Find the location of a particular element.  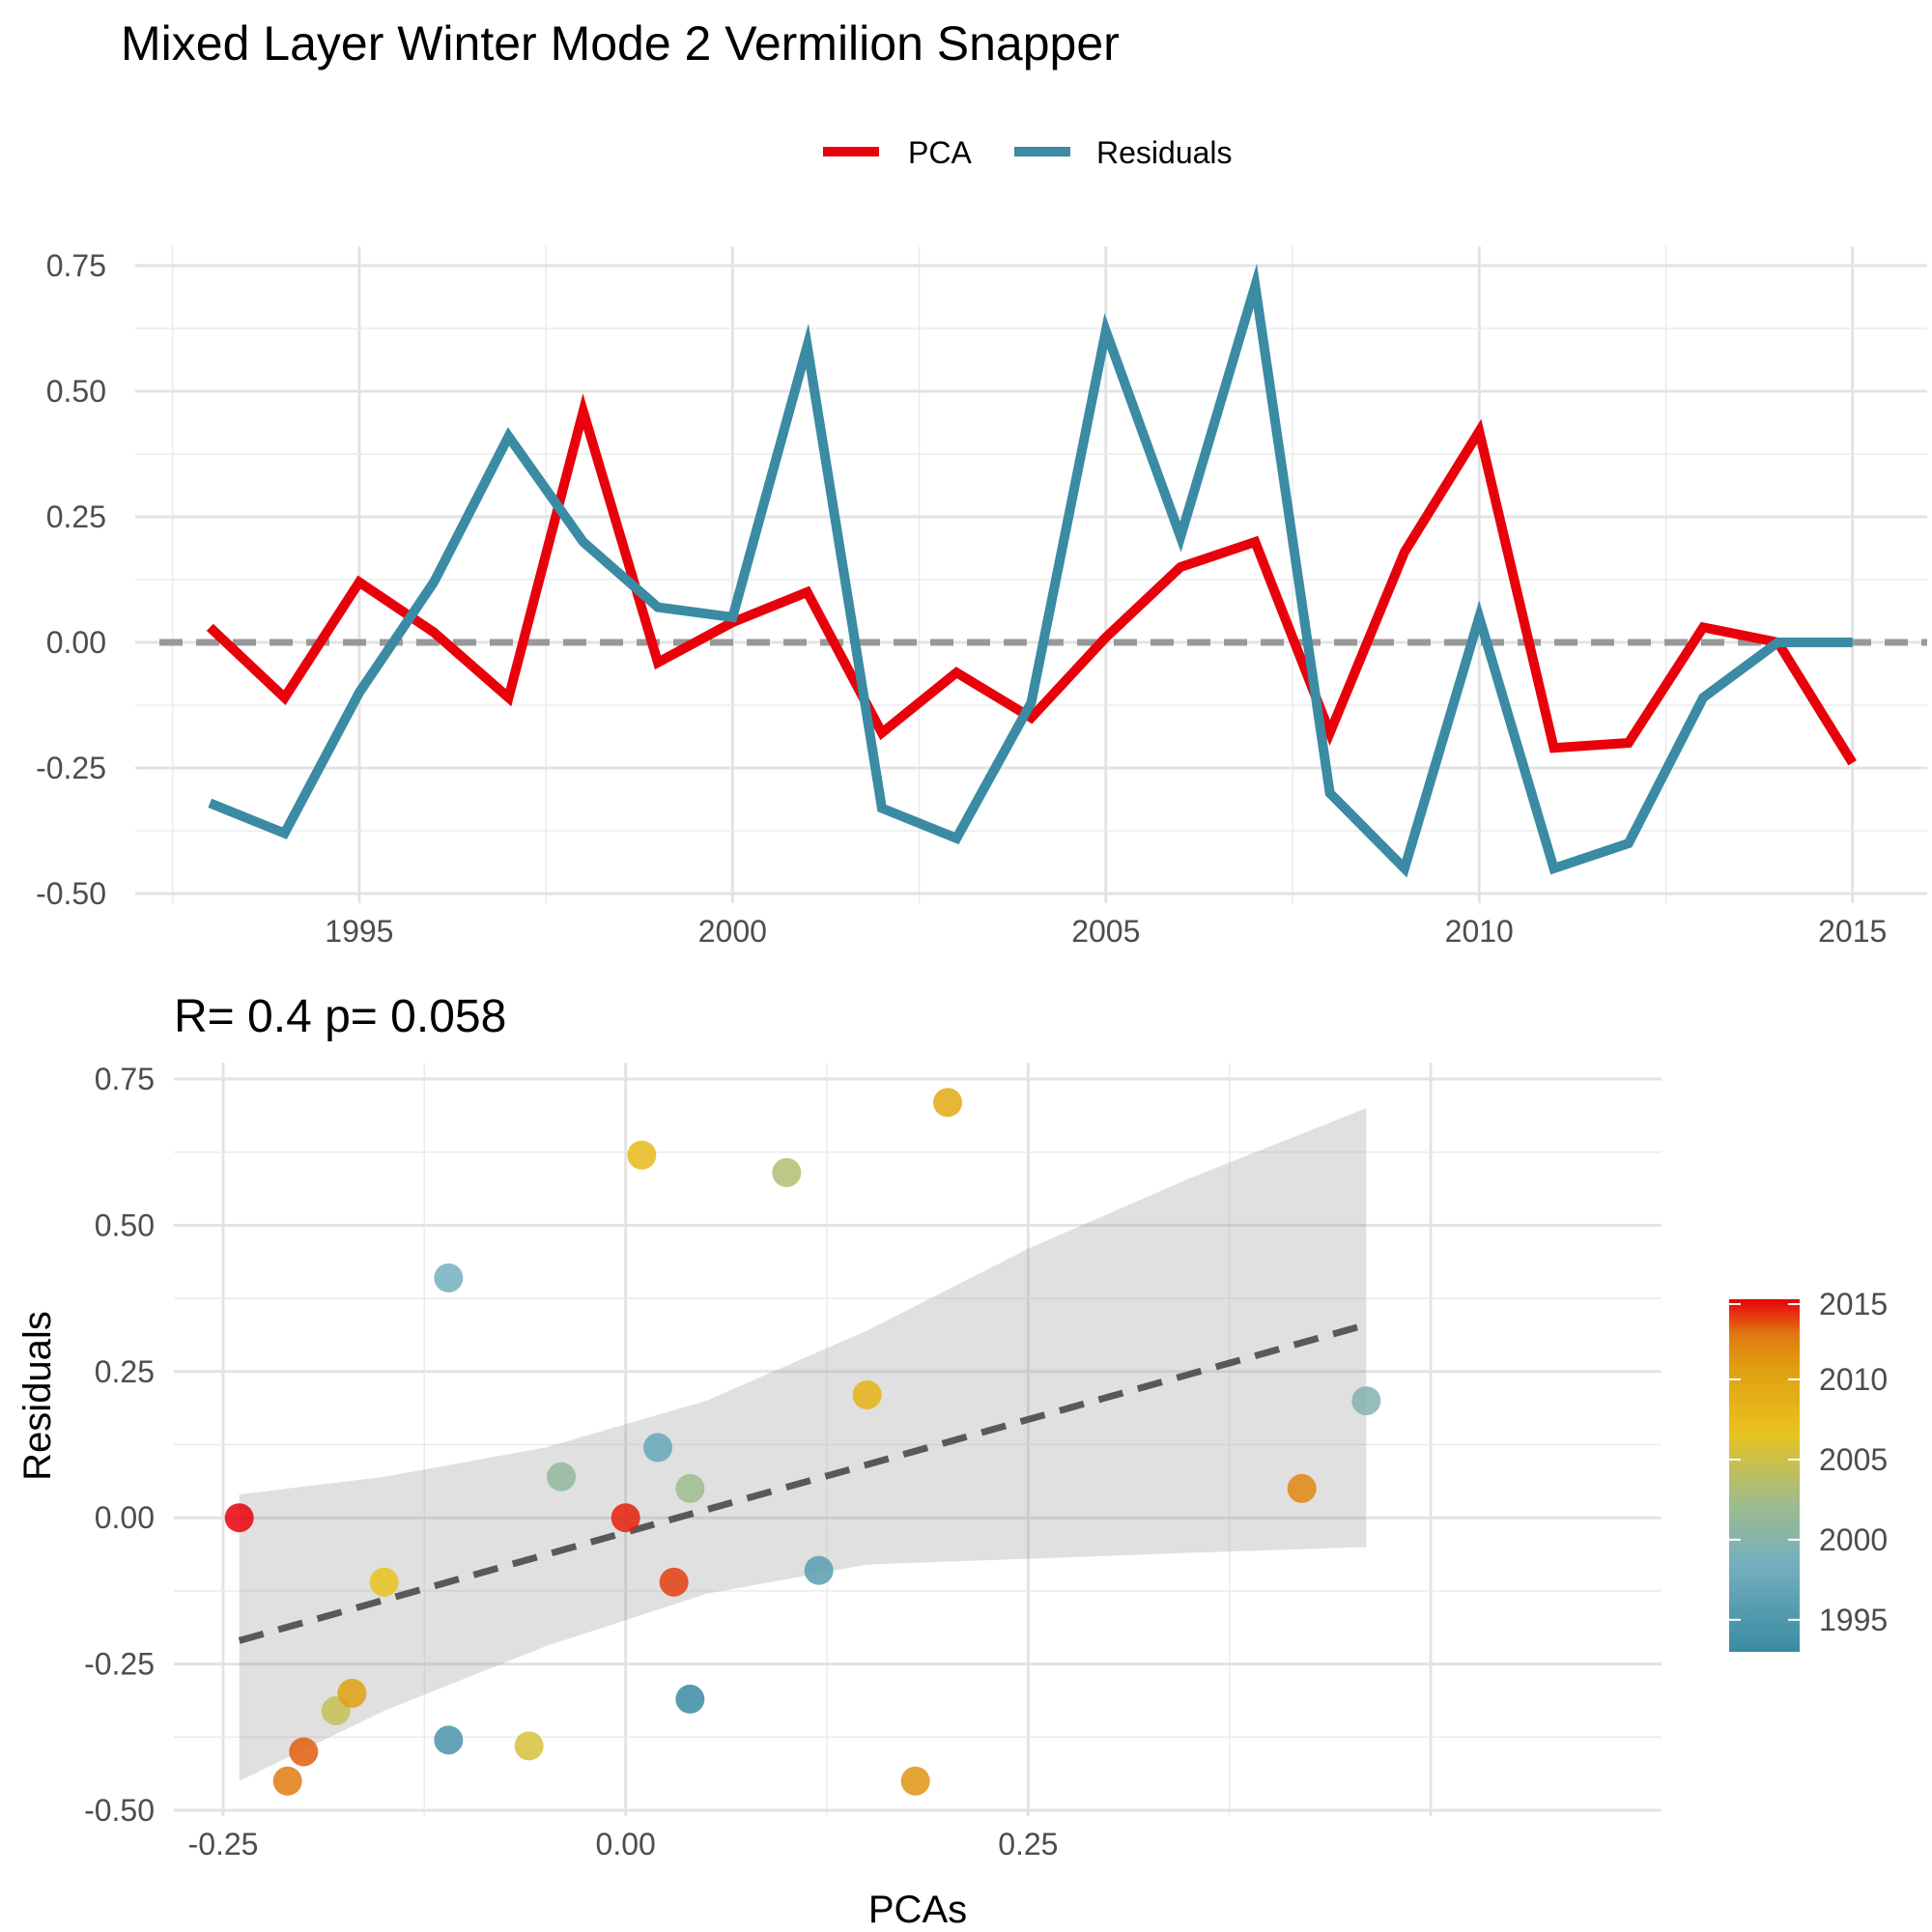

scatter-y-tick-label: 0.00 is located at coordinates (125, 1517).